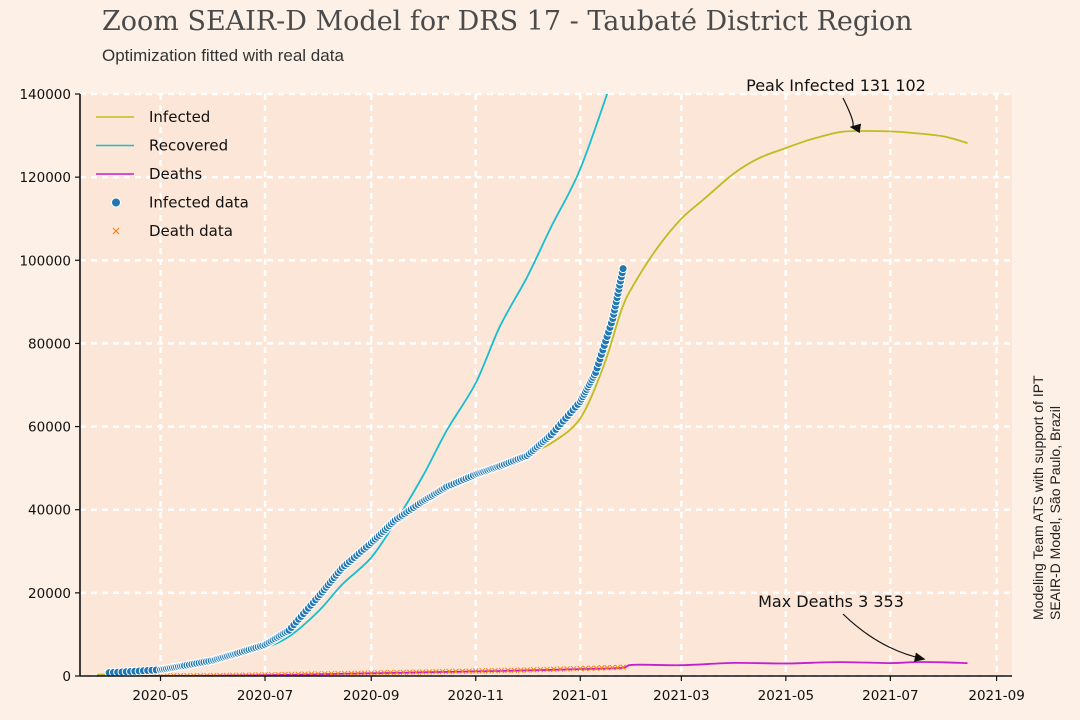 This screenshot has width=1080, height=720. I want to click on y-tick-label: 100000, so click(45, 261).